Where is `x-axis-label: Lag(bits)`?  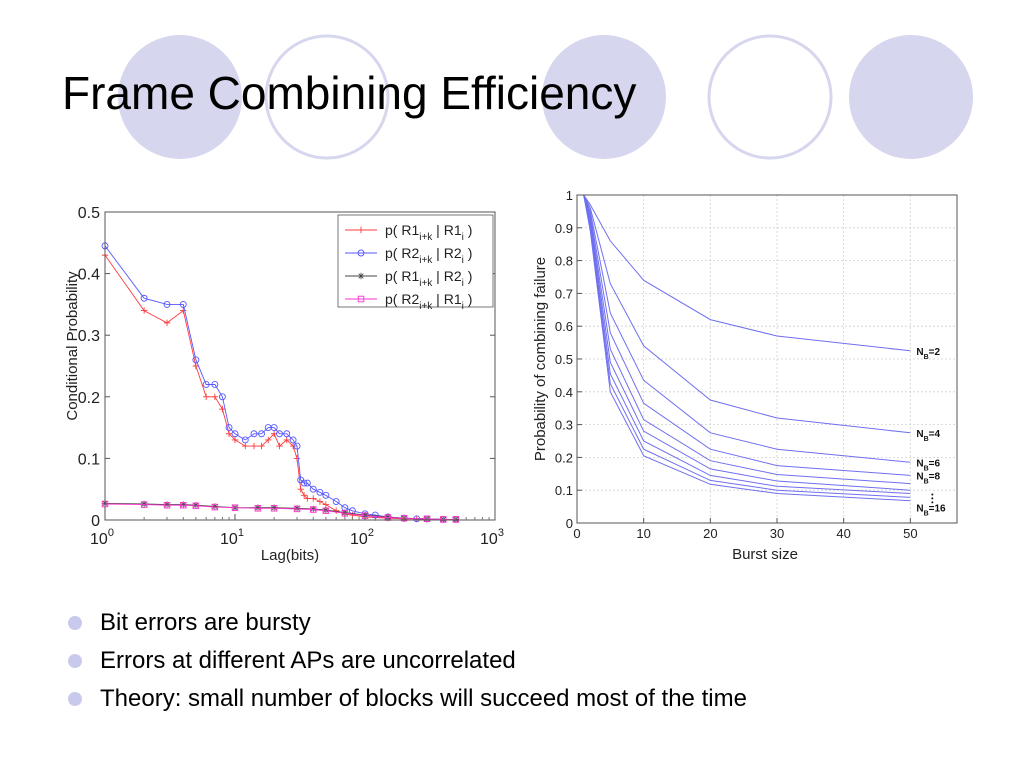 x-axis-label: Lag(bits) is located at coordinates (290, 555).